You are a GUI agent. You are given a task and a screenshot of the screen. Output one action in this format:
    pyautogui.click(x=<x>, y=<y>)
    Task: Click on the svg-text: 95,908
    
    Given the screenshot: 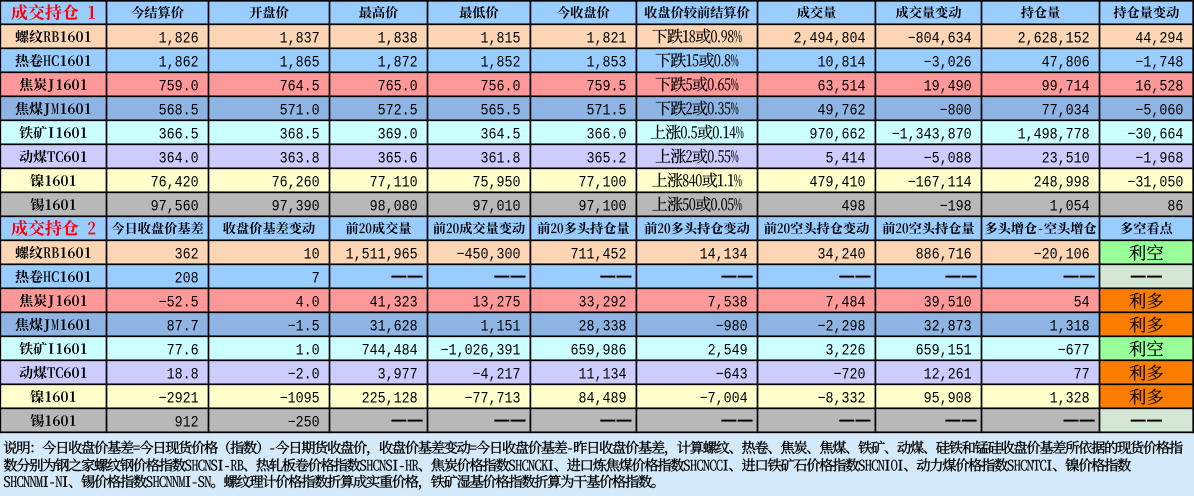 What is the action you would take?
    pyautogui.click(x=948, y=399)
    